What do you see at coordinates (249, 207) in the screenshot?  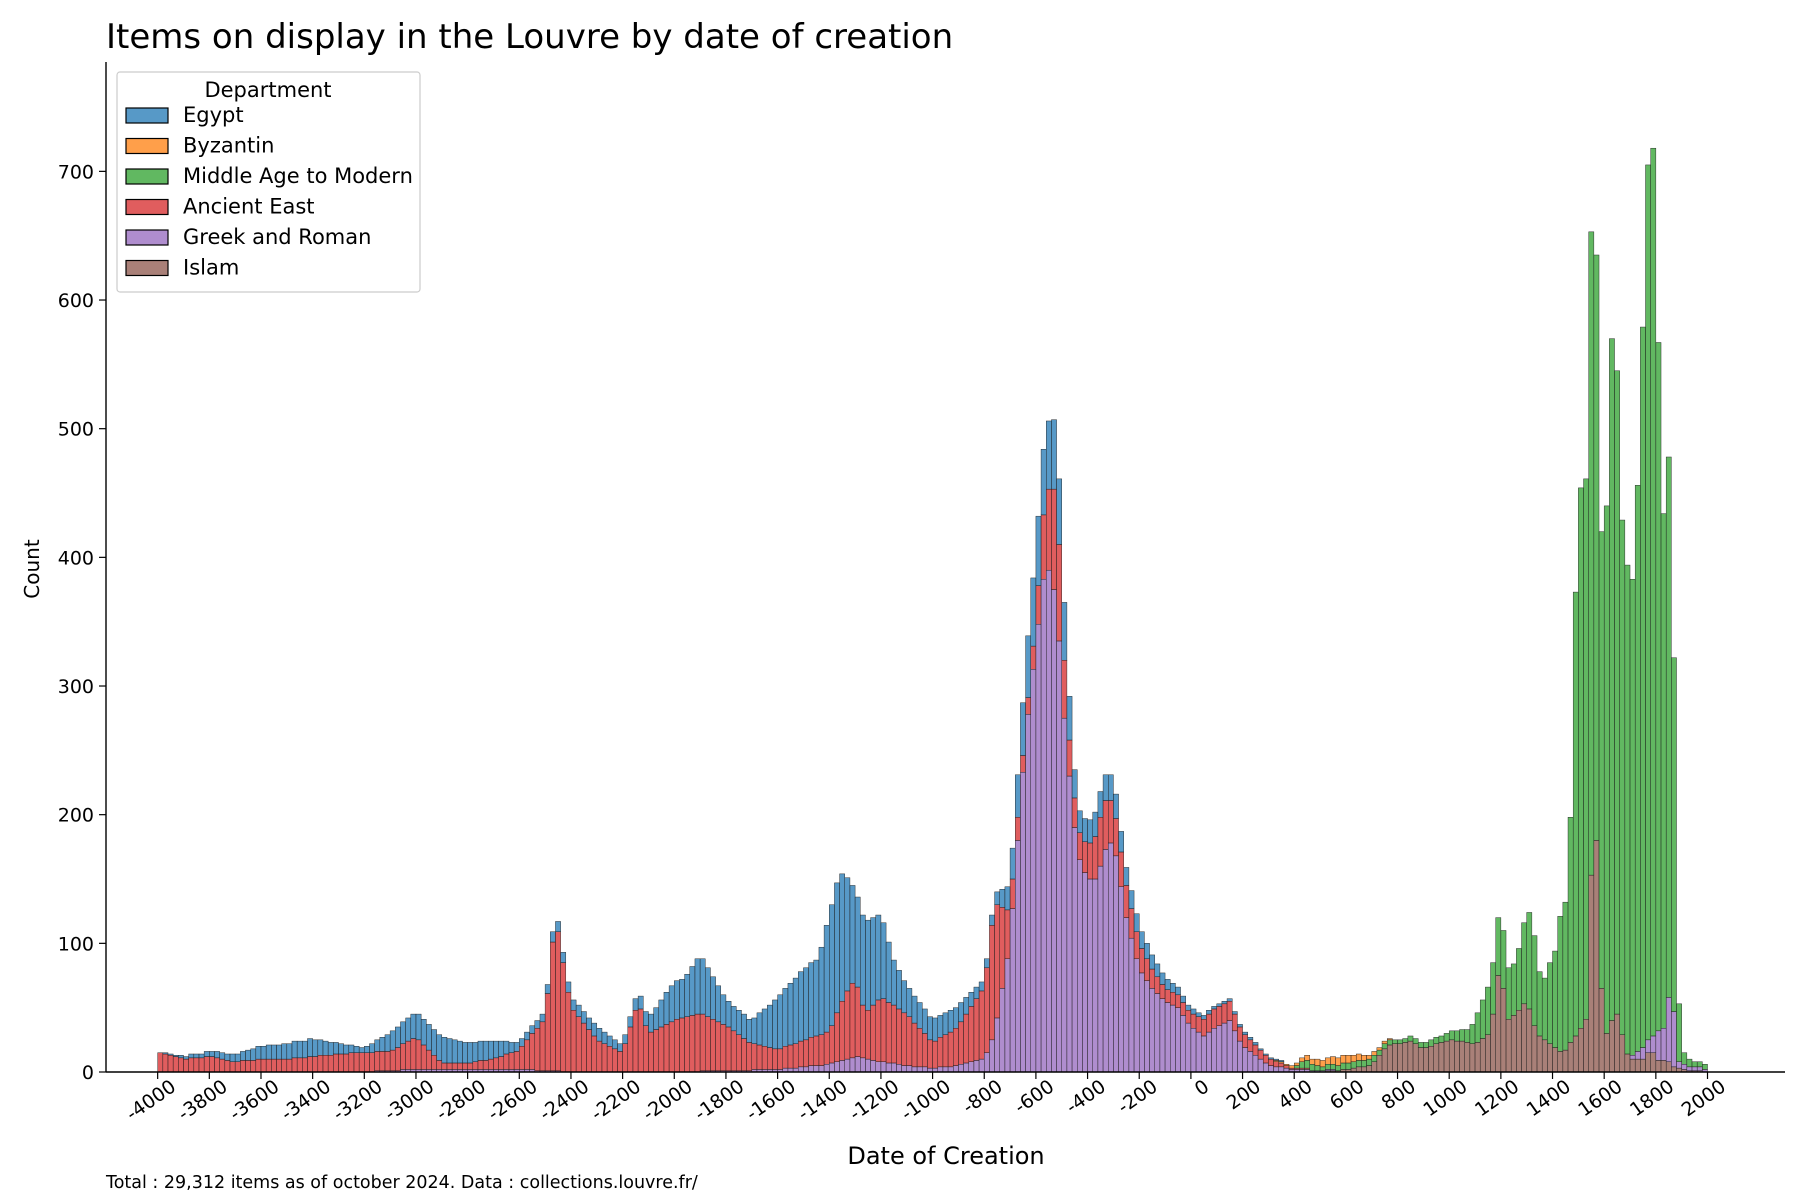 I see `legend-label: Ancient East` at bounding box center [249, 207].